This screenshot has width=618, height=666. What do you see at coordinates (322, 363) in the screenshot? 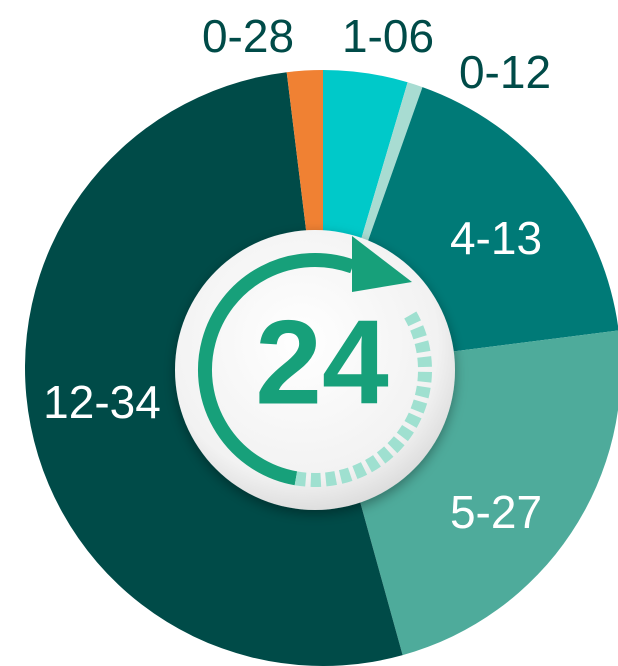
I see `center-text: 24` at bounding box center [322, 363].